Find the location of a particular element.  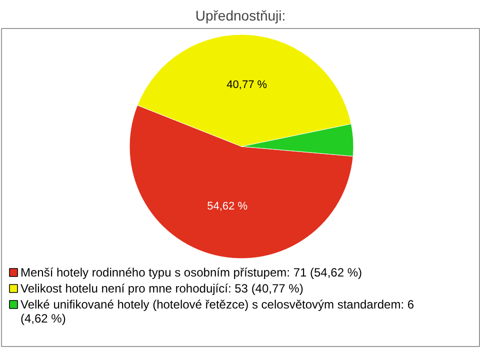

legend-label: Velikost hotelu není pro mne rohodující: 53 (40,77 %) is located at coordinates (162, 289).